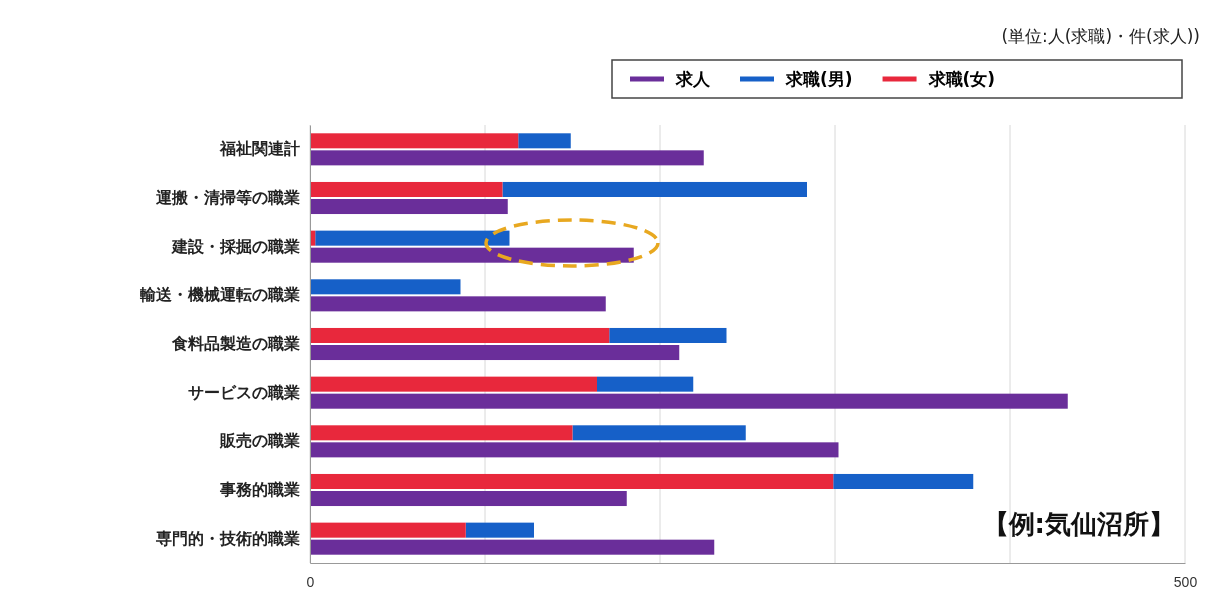 The width and height of the screenshot is (1215, 594). I want to click on annotation: 【例:気仙沼所】, so click(1078, 524).